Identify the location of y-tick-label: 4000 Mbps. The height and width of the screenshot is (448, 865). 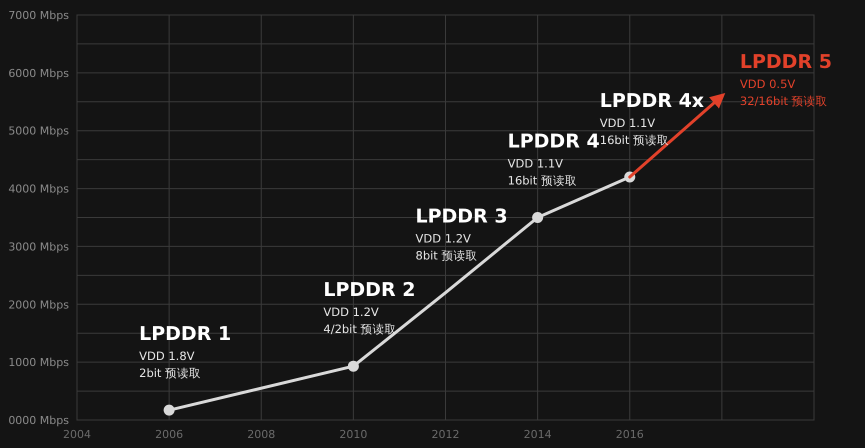
(39, 189).